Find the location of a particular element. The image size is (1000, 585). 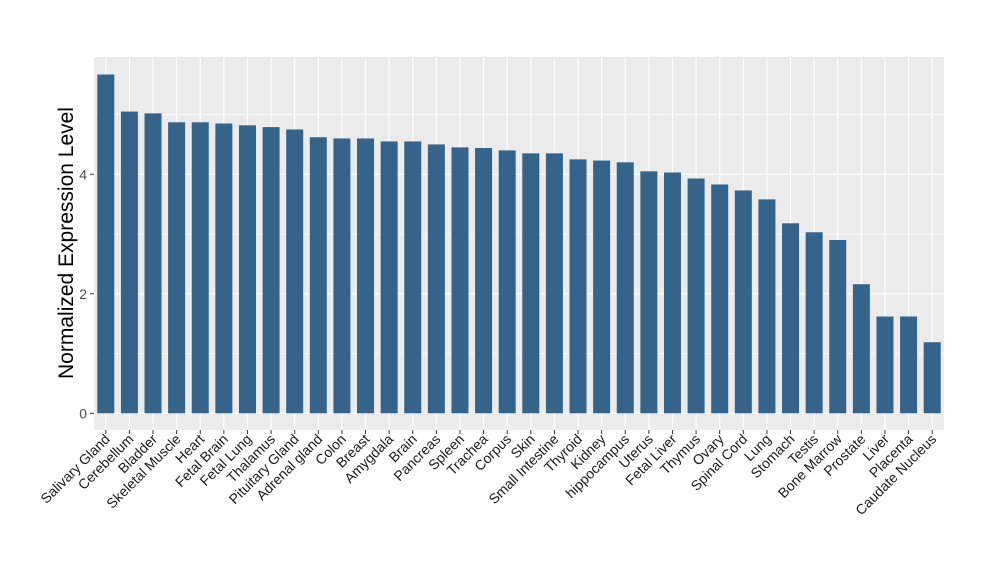

bar-prostate is located at coordinates (861, 349).